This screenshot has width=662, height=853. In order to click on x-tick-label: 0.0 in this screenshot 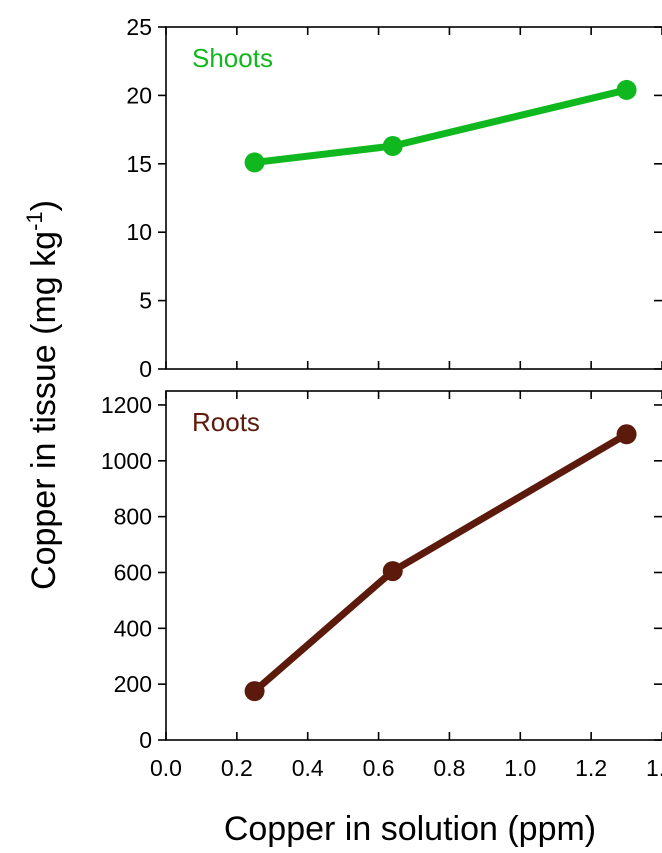, I will do `click(166, 768)`.